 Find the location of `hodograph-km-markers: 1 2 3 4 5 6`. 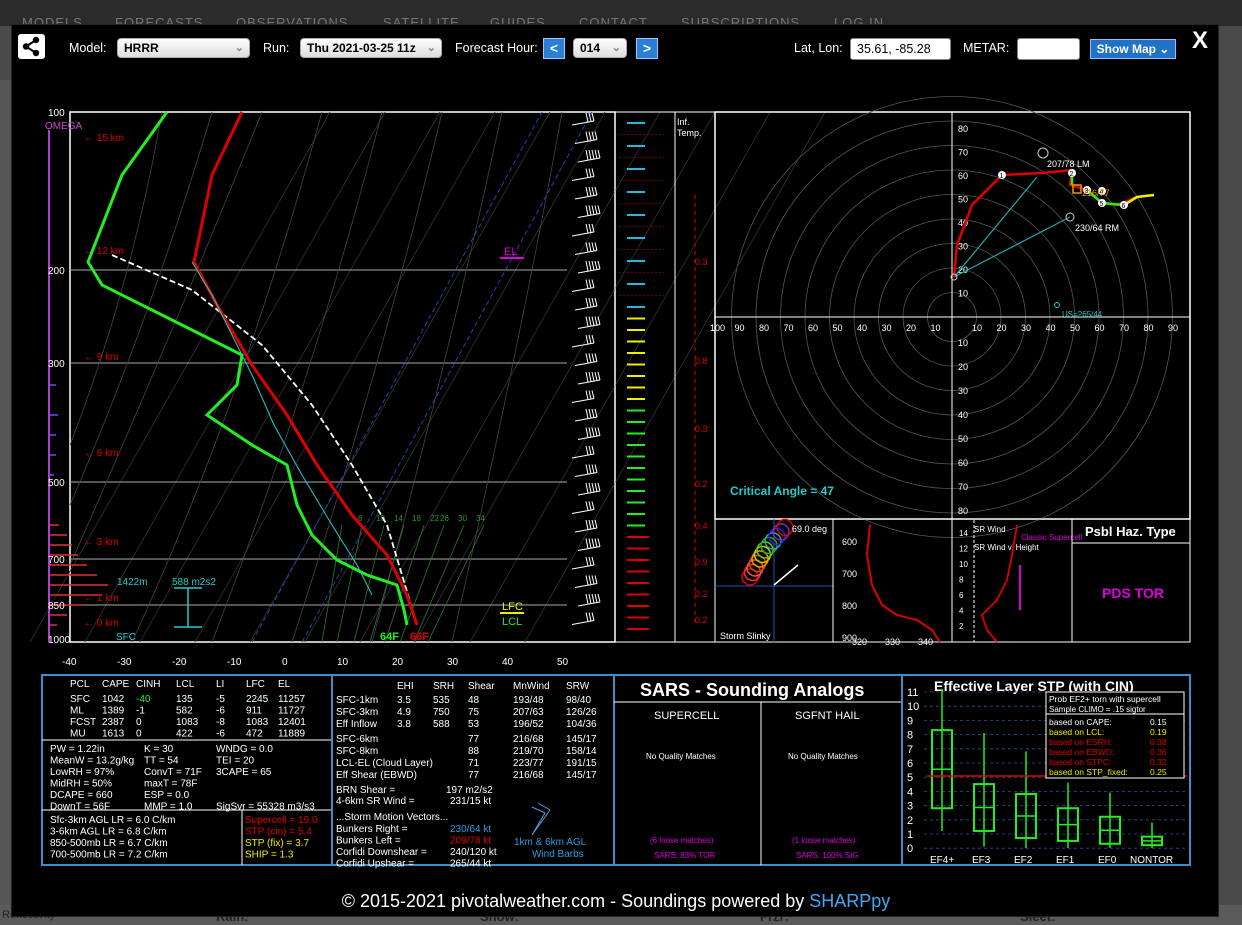

hodograph-km-markers: 1 2 3 4 5 6 is located at coordinates (1039, 225).